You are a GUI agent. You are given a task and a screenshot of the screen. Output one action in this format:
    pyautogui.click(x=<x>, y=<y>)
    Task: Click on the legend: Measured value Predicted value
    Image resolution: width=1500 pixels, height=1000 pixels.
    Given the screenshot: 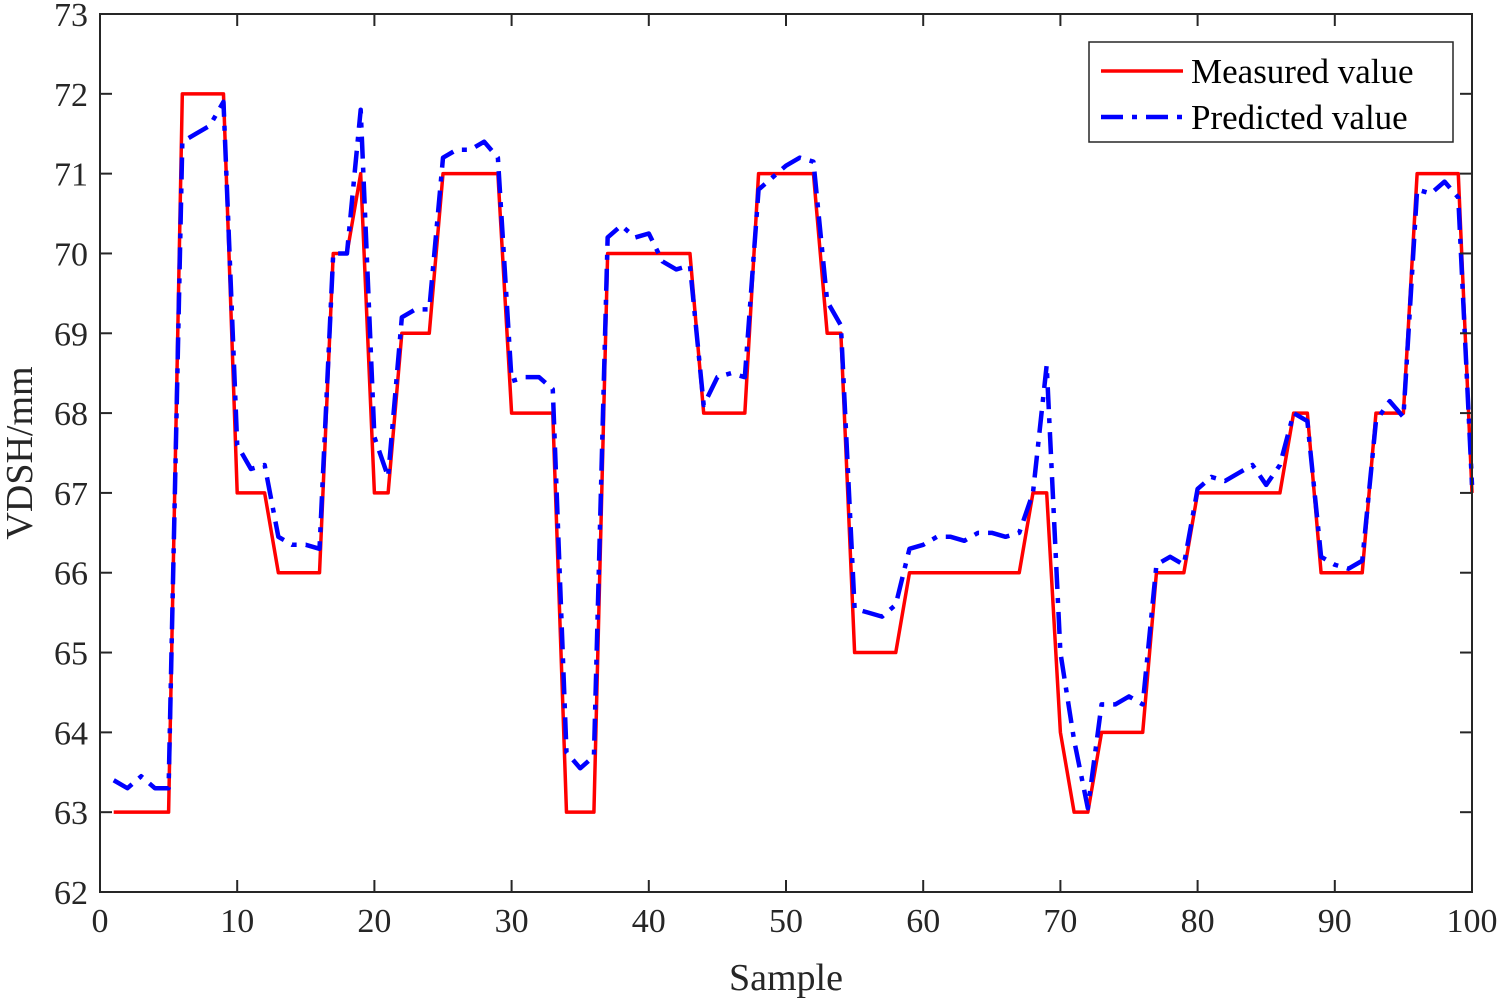 What is the action you would take?
    pyautogui.click(x=1271, y=92)
    